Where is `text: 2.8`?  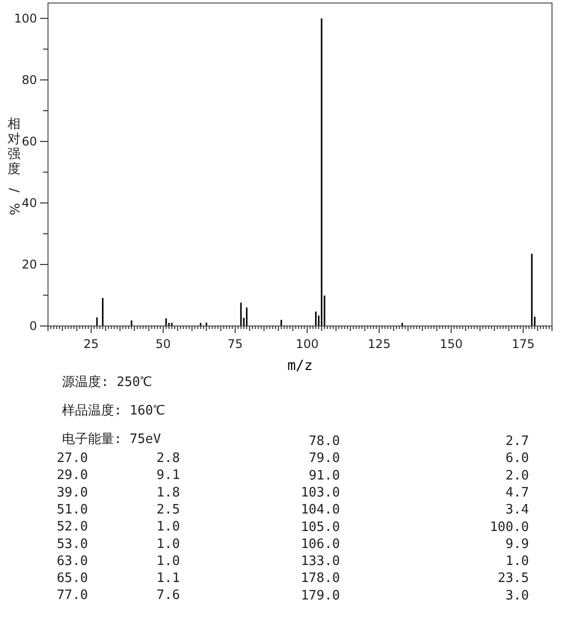
text: 2.8 is located at coordinates (168, 458).